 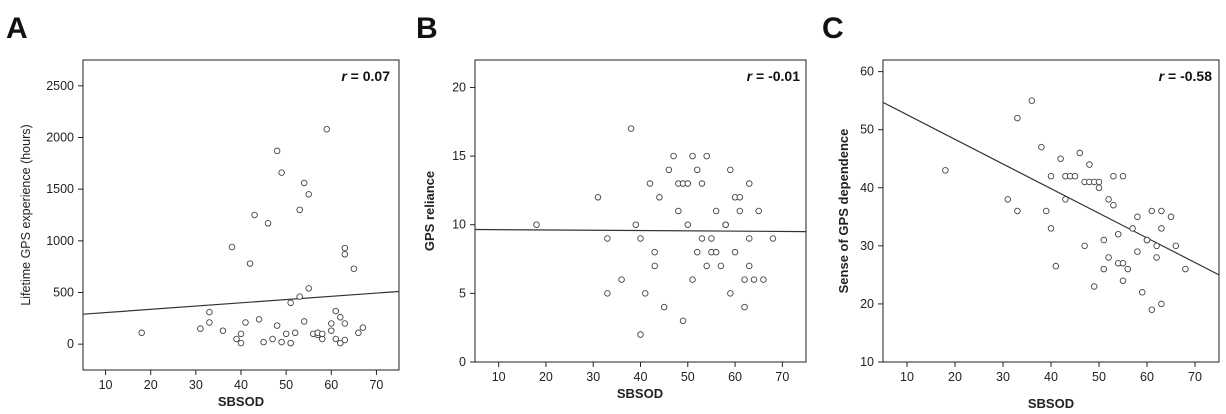 What do you see at coordinates (462, 293) in the screenshot?
I see `y-tick-label: 5` at bounding box center [462, 293].